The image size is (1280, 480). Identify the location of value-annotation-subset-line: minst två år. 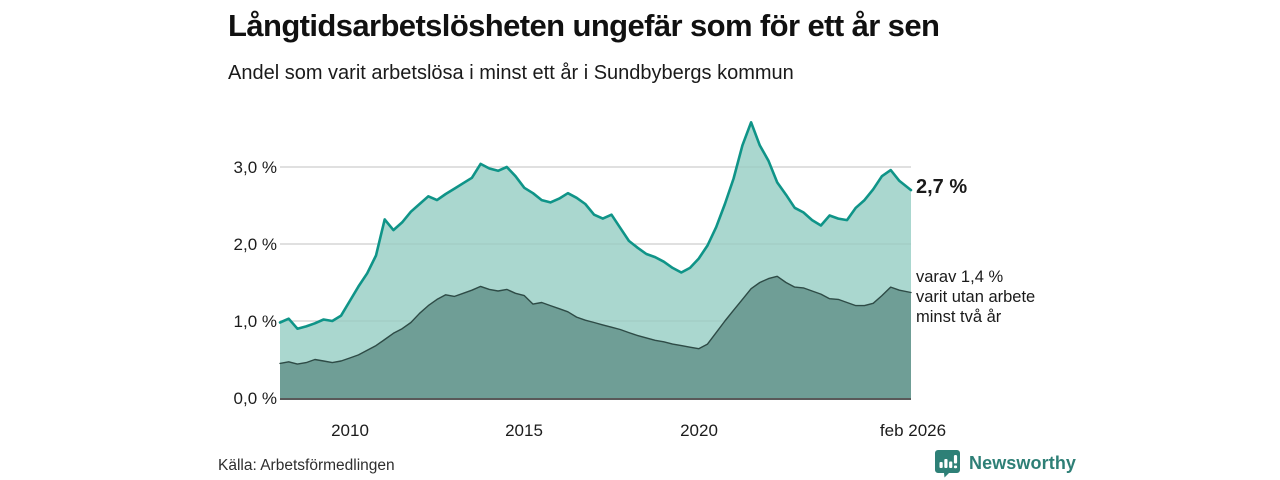
(959, 317).